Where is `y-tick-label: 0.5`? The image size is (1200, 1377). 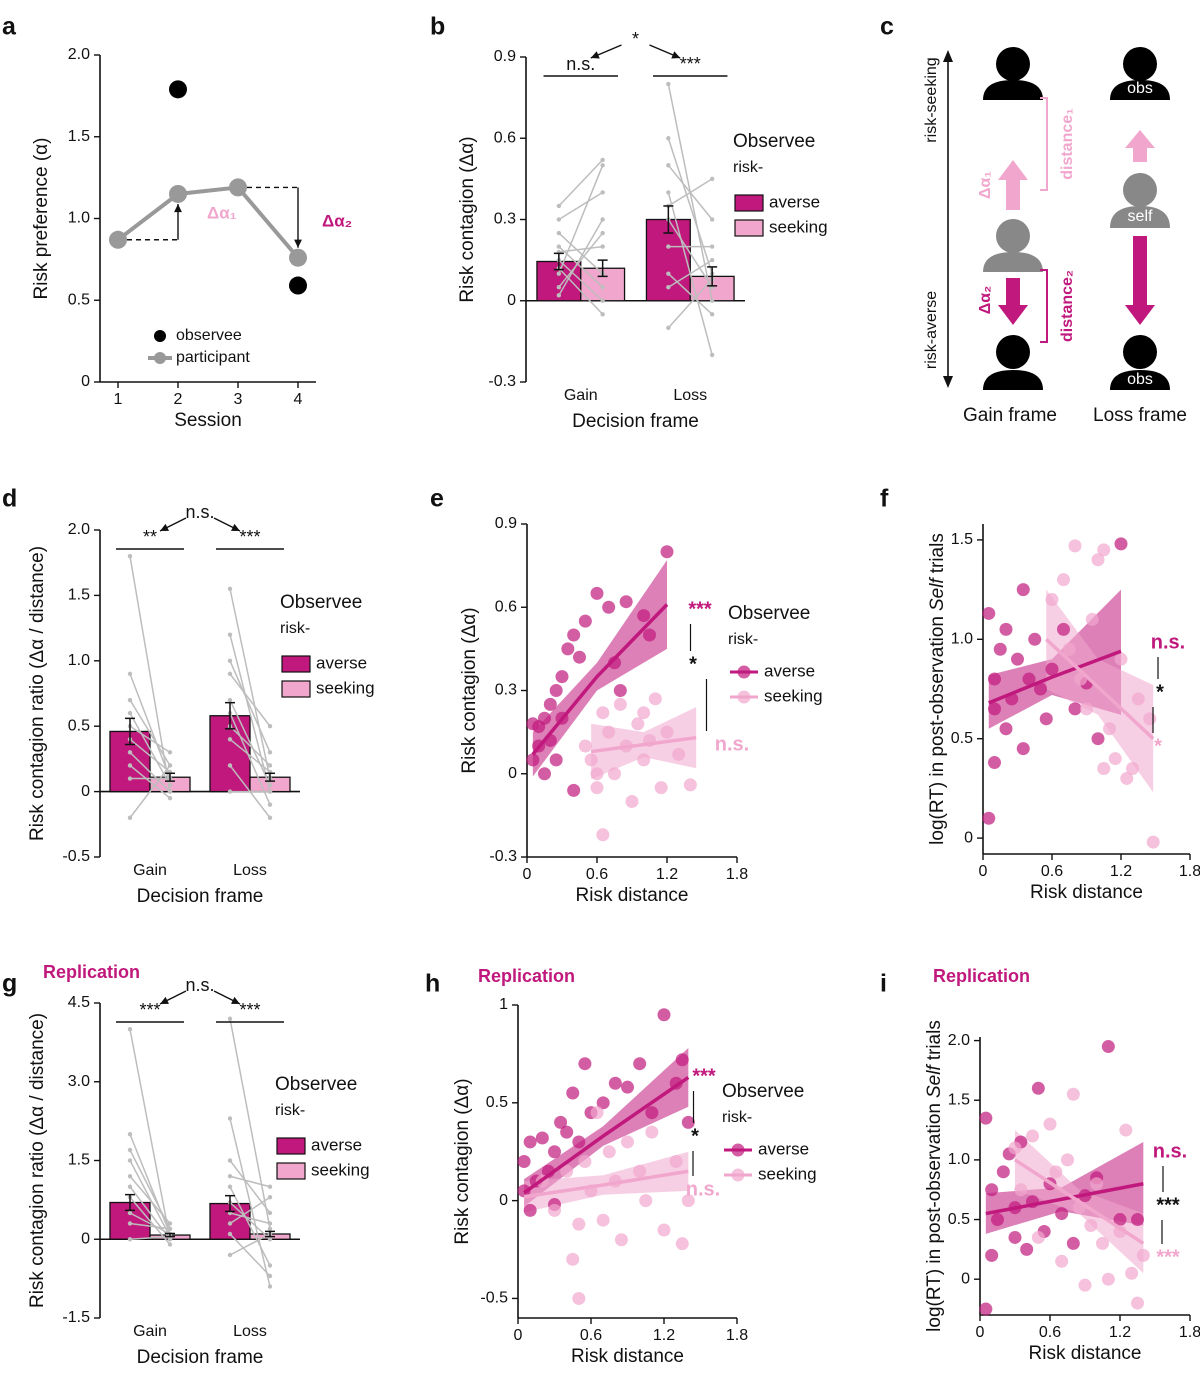 y-tick-label: 0.5 is located at coordinates (959, 1219).